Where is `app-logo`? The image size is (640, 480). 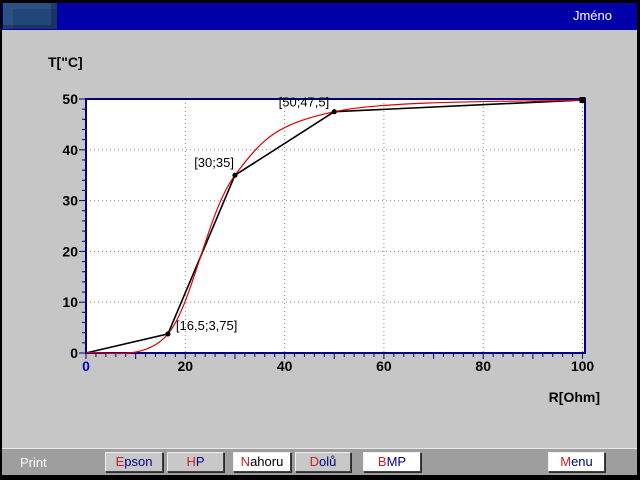 app-logo is located at coordinates (30, 16).